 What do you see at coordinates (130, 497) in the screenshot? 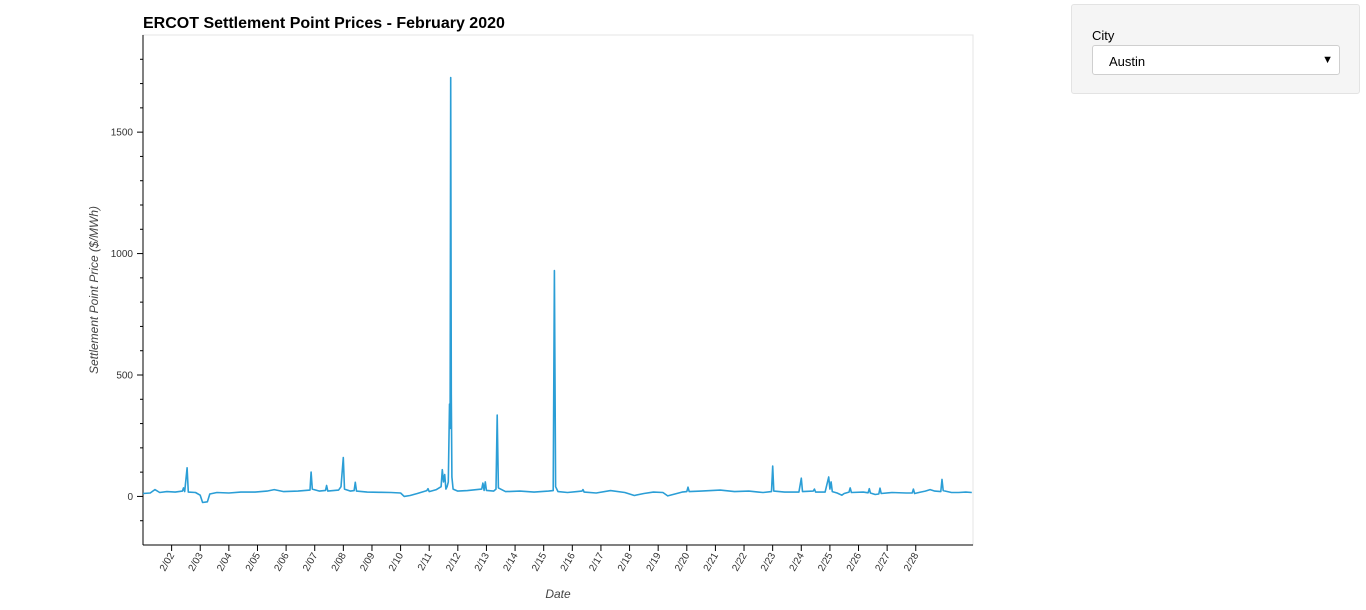
I see `y-tick-label: 0` at bounding box center [130, 497].